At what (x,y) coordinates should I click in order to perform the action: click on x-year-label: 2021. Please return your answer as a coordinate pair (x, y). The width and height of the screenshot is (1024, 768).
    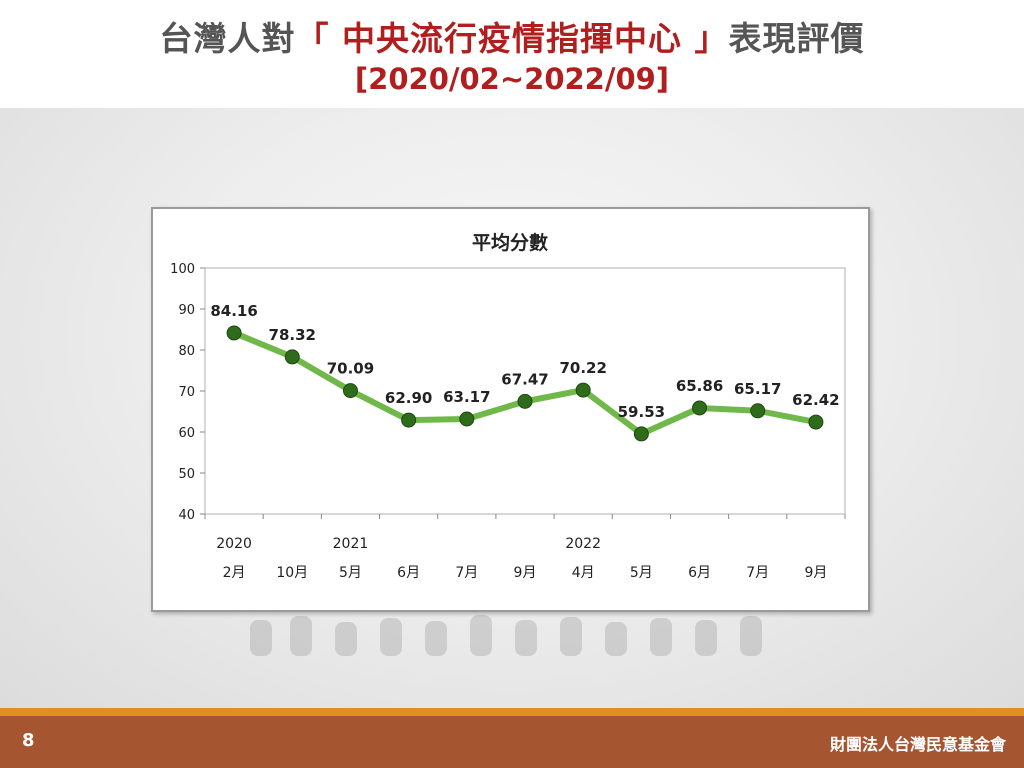
    Looking at the image, I should click on (351, 544).